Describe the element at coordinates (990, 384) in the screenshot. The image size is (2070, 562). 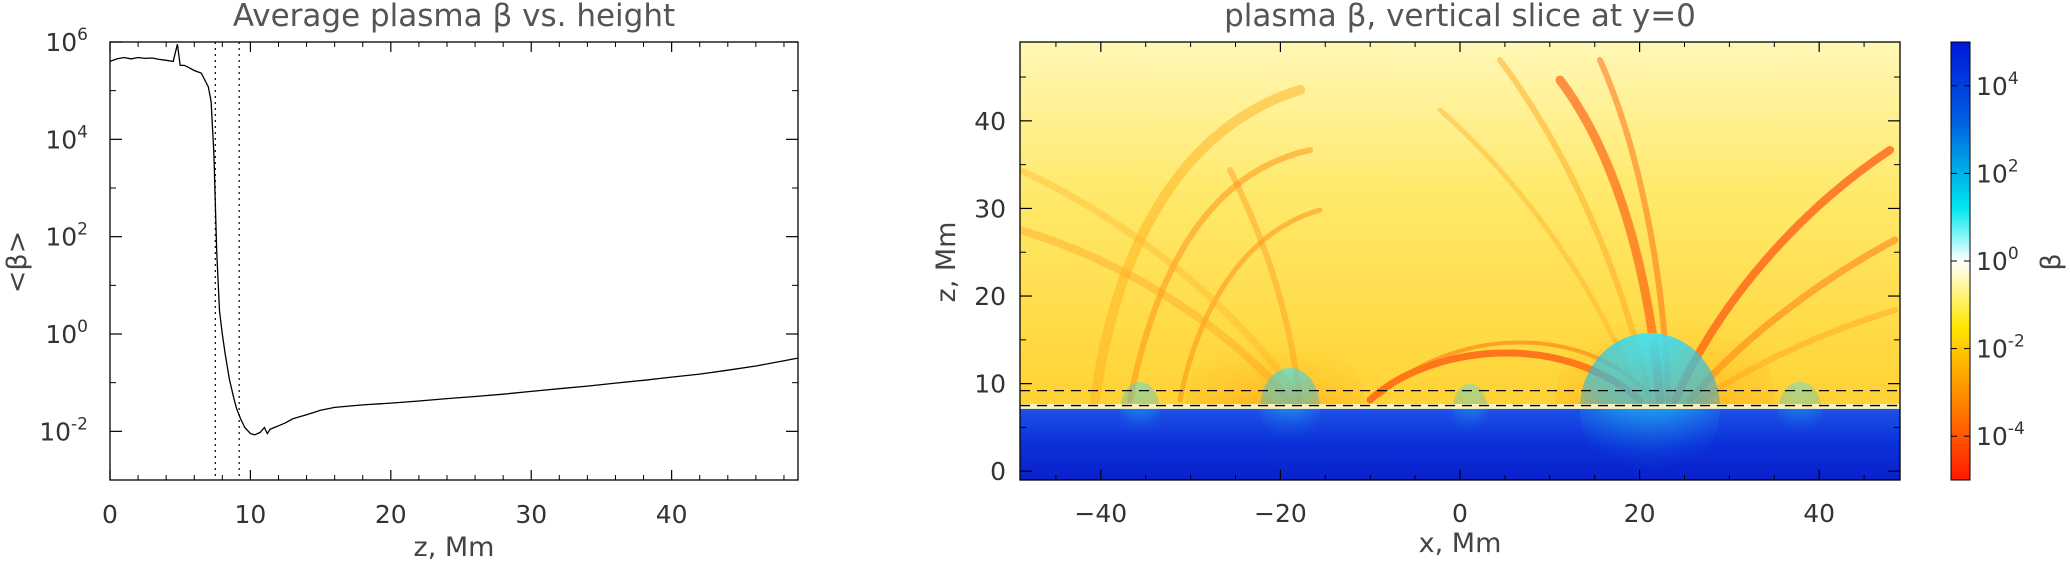
I see `heatmap-y-tick-label: 10` at that location.